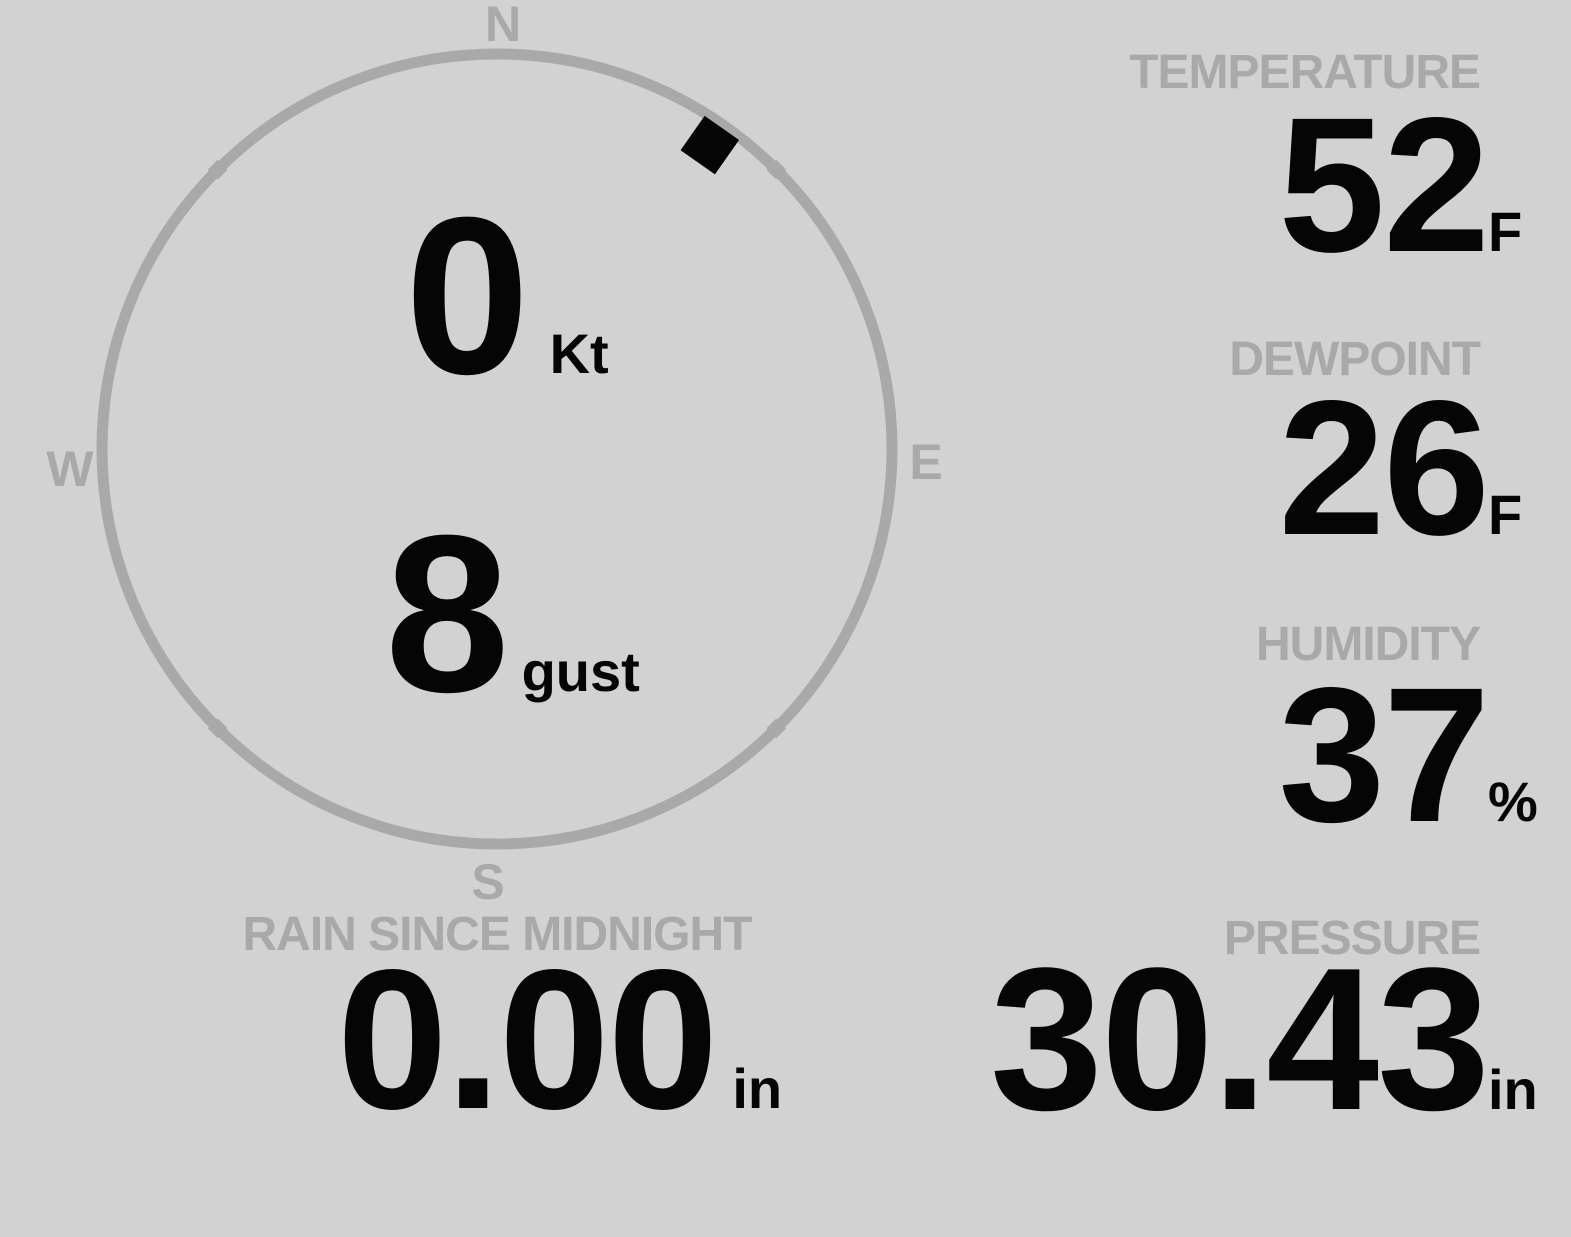  I want to click on wind-speed-unit: Kt, so click(579, 353).